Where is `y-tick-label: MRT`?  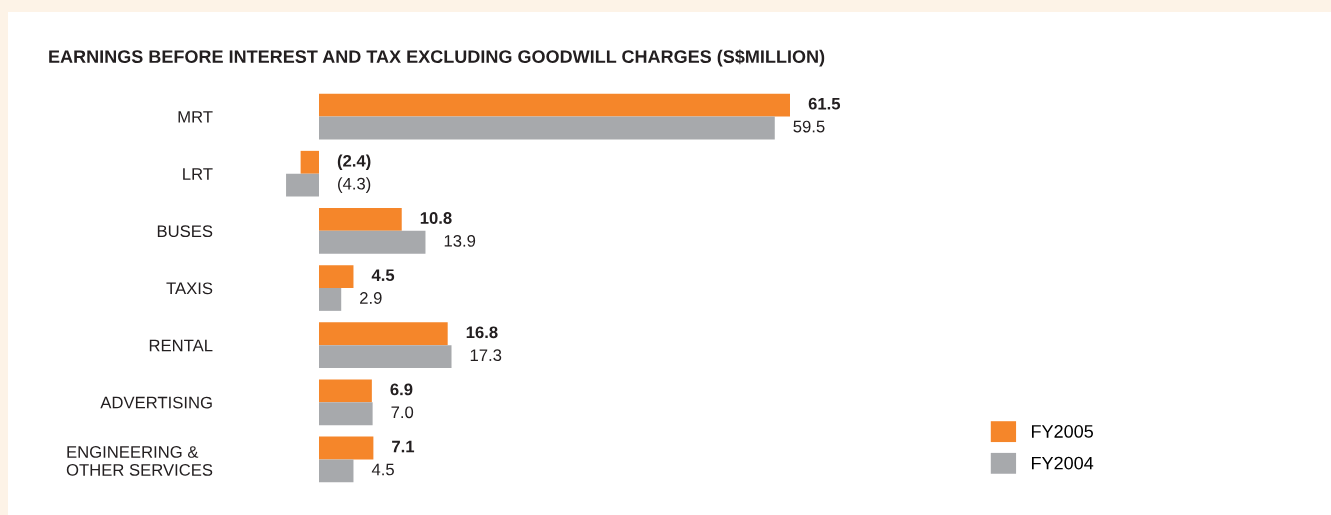
y-tick-label: MRT is located at coordinates (195, 117).